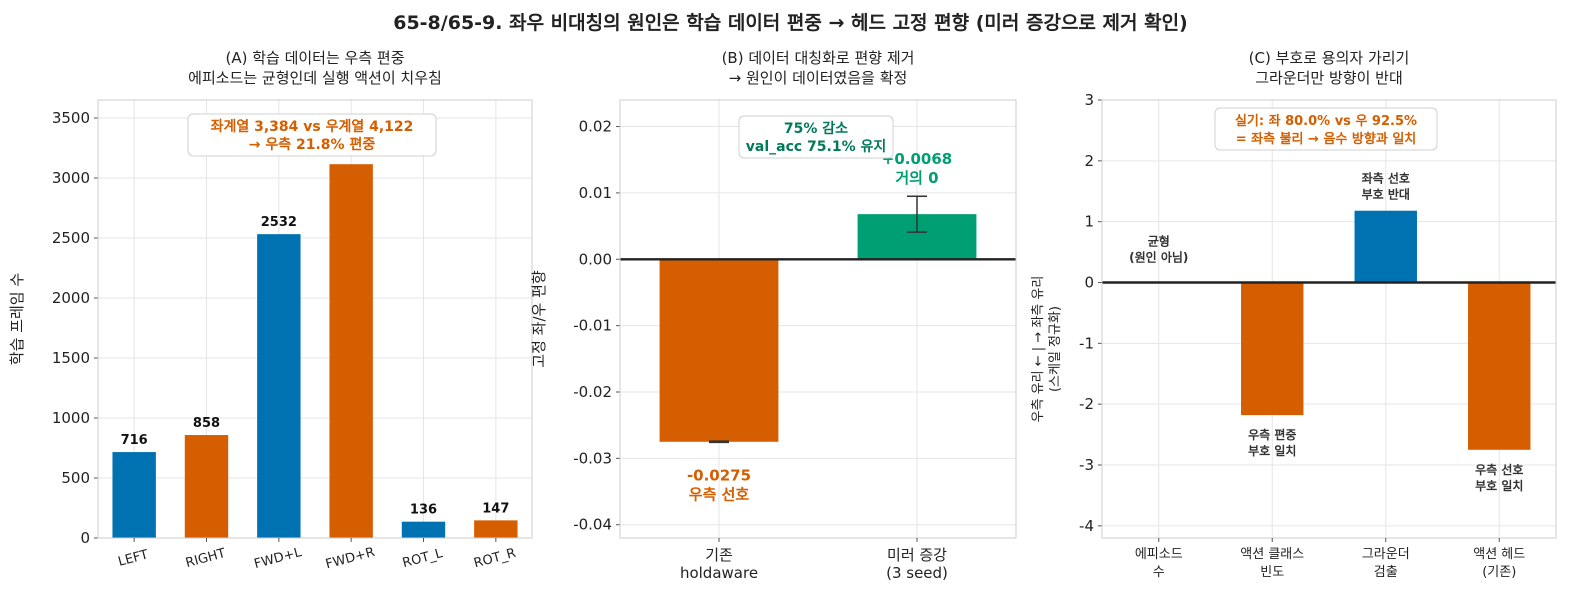 This screenshot has height=608, width=1581. Describe the element at coordinates (1386, 572) in the screenshot. I see `p2-xtick-label: 검출` at that location.